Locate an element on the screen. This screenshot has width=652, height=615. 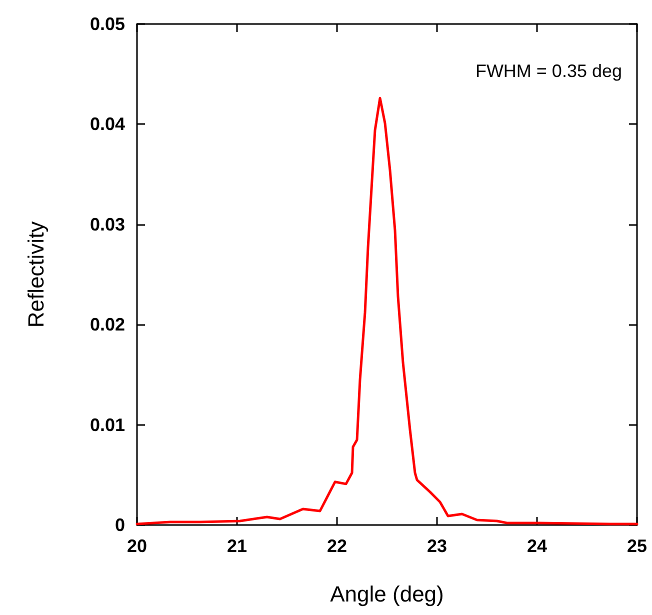
x-tick-label: 23 is located at coordinates (437, 546).